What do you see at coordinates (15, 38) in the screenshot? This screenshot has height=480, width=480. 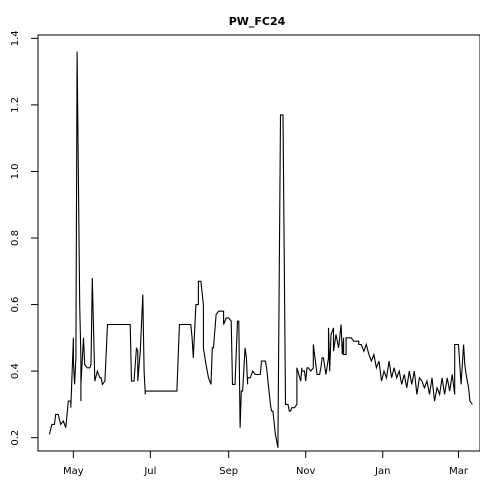 I see `y-tick-label: 1.4` at bounding box center [15, 38].